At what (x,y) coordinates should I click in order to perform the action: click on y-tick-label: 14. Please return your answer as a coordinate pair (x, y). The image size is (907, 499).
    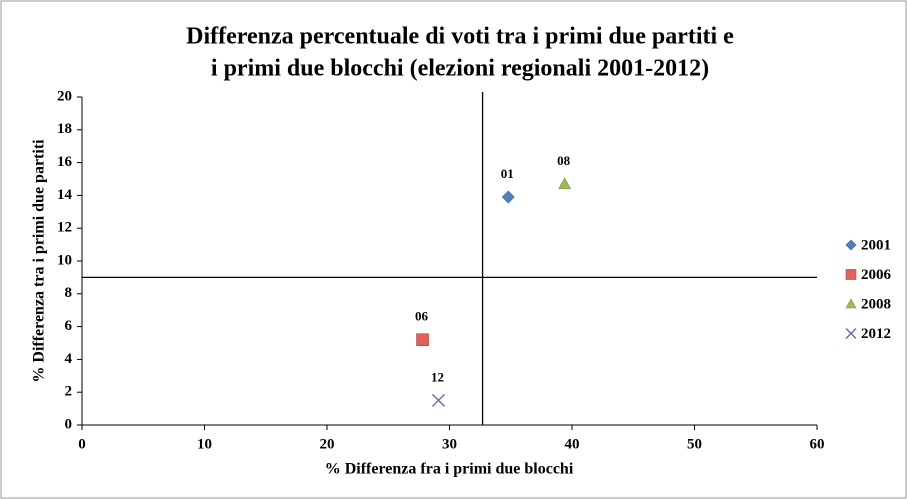
    Looking at the image, I should click on (65, 195).